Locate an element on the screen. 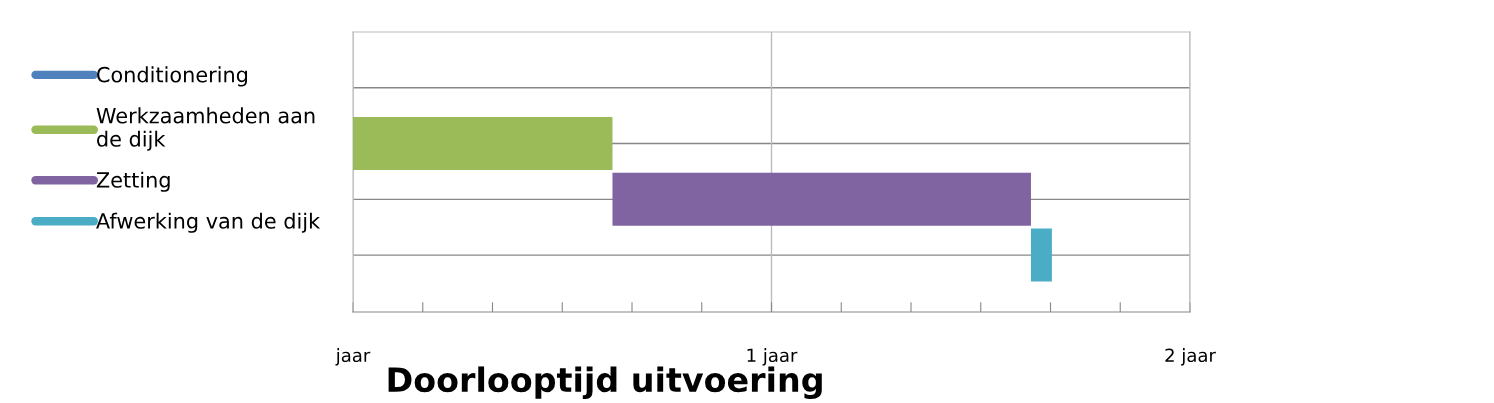 The width and height of the screenshot is (1494, 403). x-tick-label: jaar is located at coordinates (353, 357).